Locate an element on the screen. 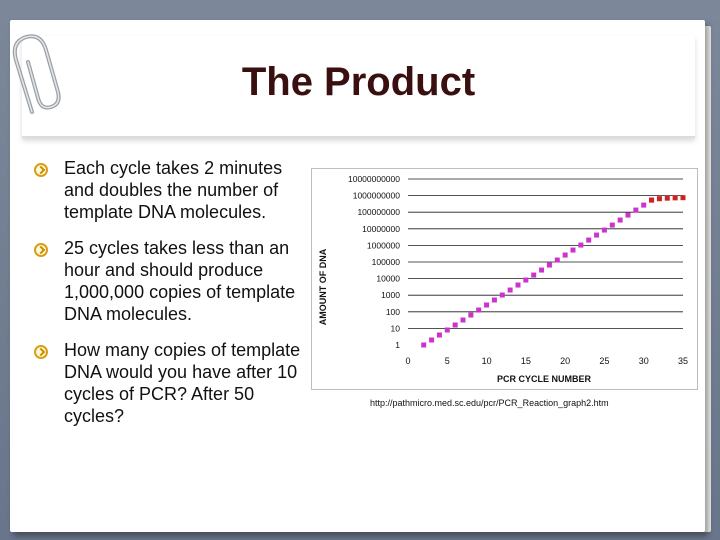  y-tick-label: 100000 is located at coordinates (386, 262).